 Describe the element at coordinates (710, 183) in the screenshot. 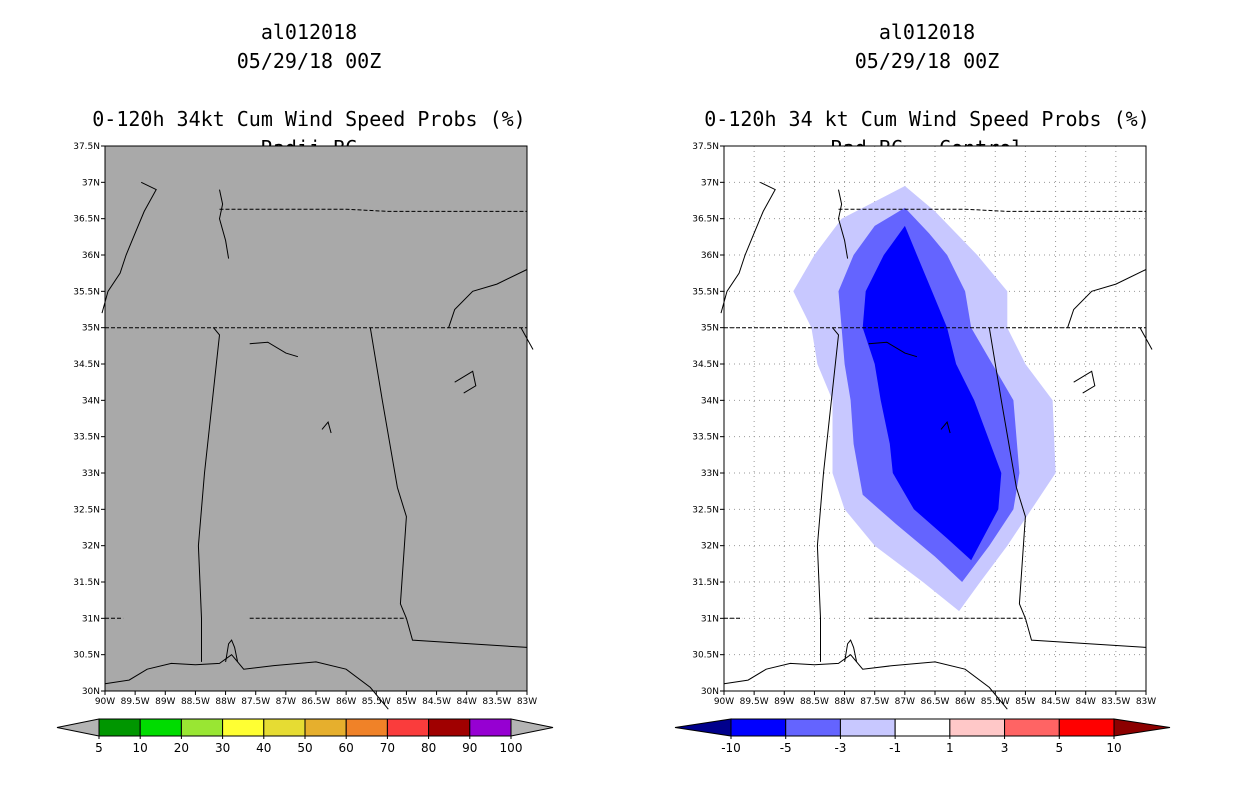

I see `lat-label: 37N` at that location.